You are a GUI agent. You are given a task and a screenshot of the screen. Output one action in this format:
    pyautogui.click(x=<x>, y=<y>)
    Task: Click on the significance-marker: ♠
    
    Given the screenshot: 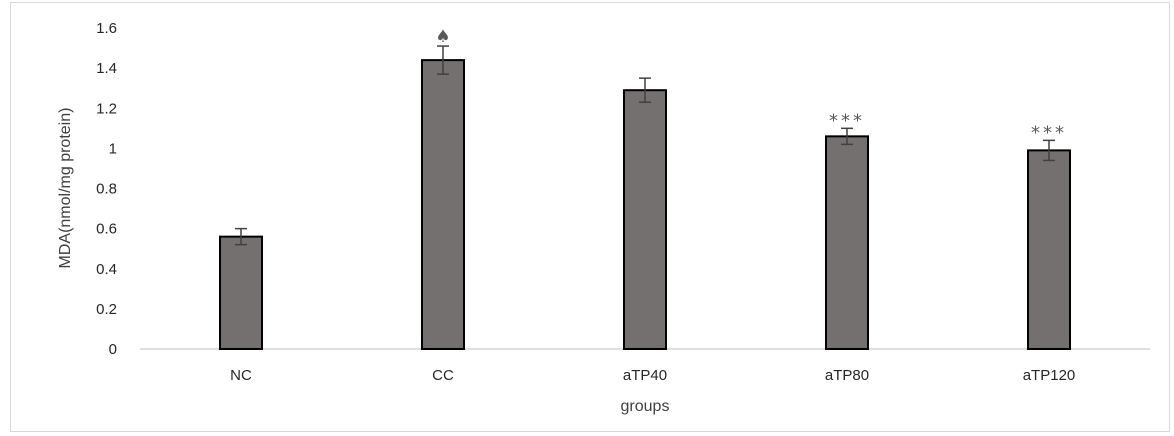 What is the action you would take?
    pyautogui.click(x=442, y=37)
    